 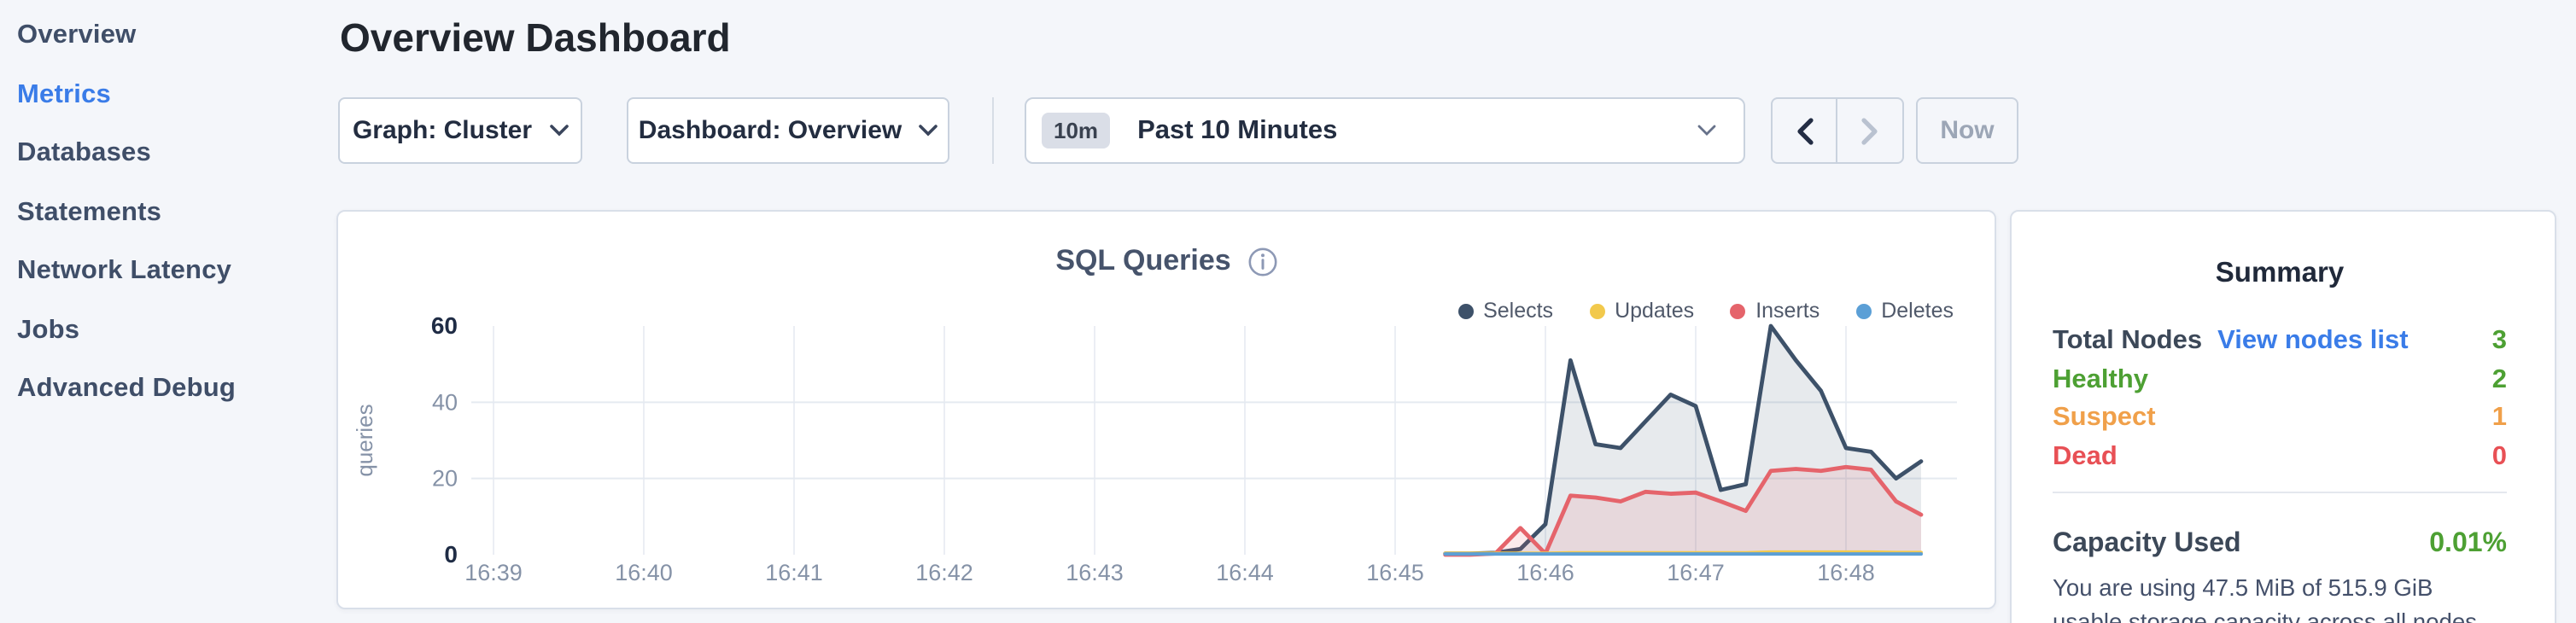 What do you see at coordinates (442, 130) in the screenshot?
I see `graph-selector-label: Graph: Cluster` at bounding box center [442, 130].